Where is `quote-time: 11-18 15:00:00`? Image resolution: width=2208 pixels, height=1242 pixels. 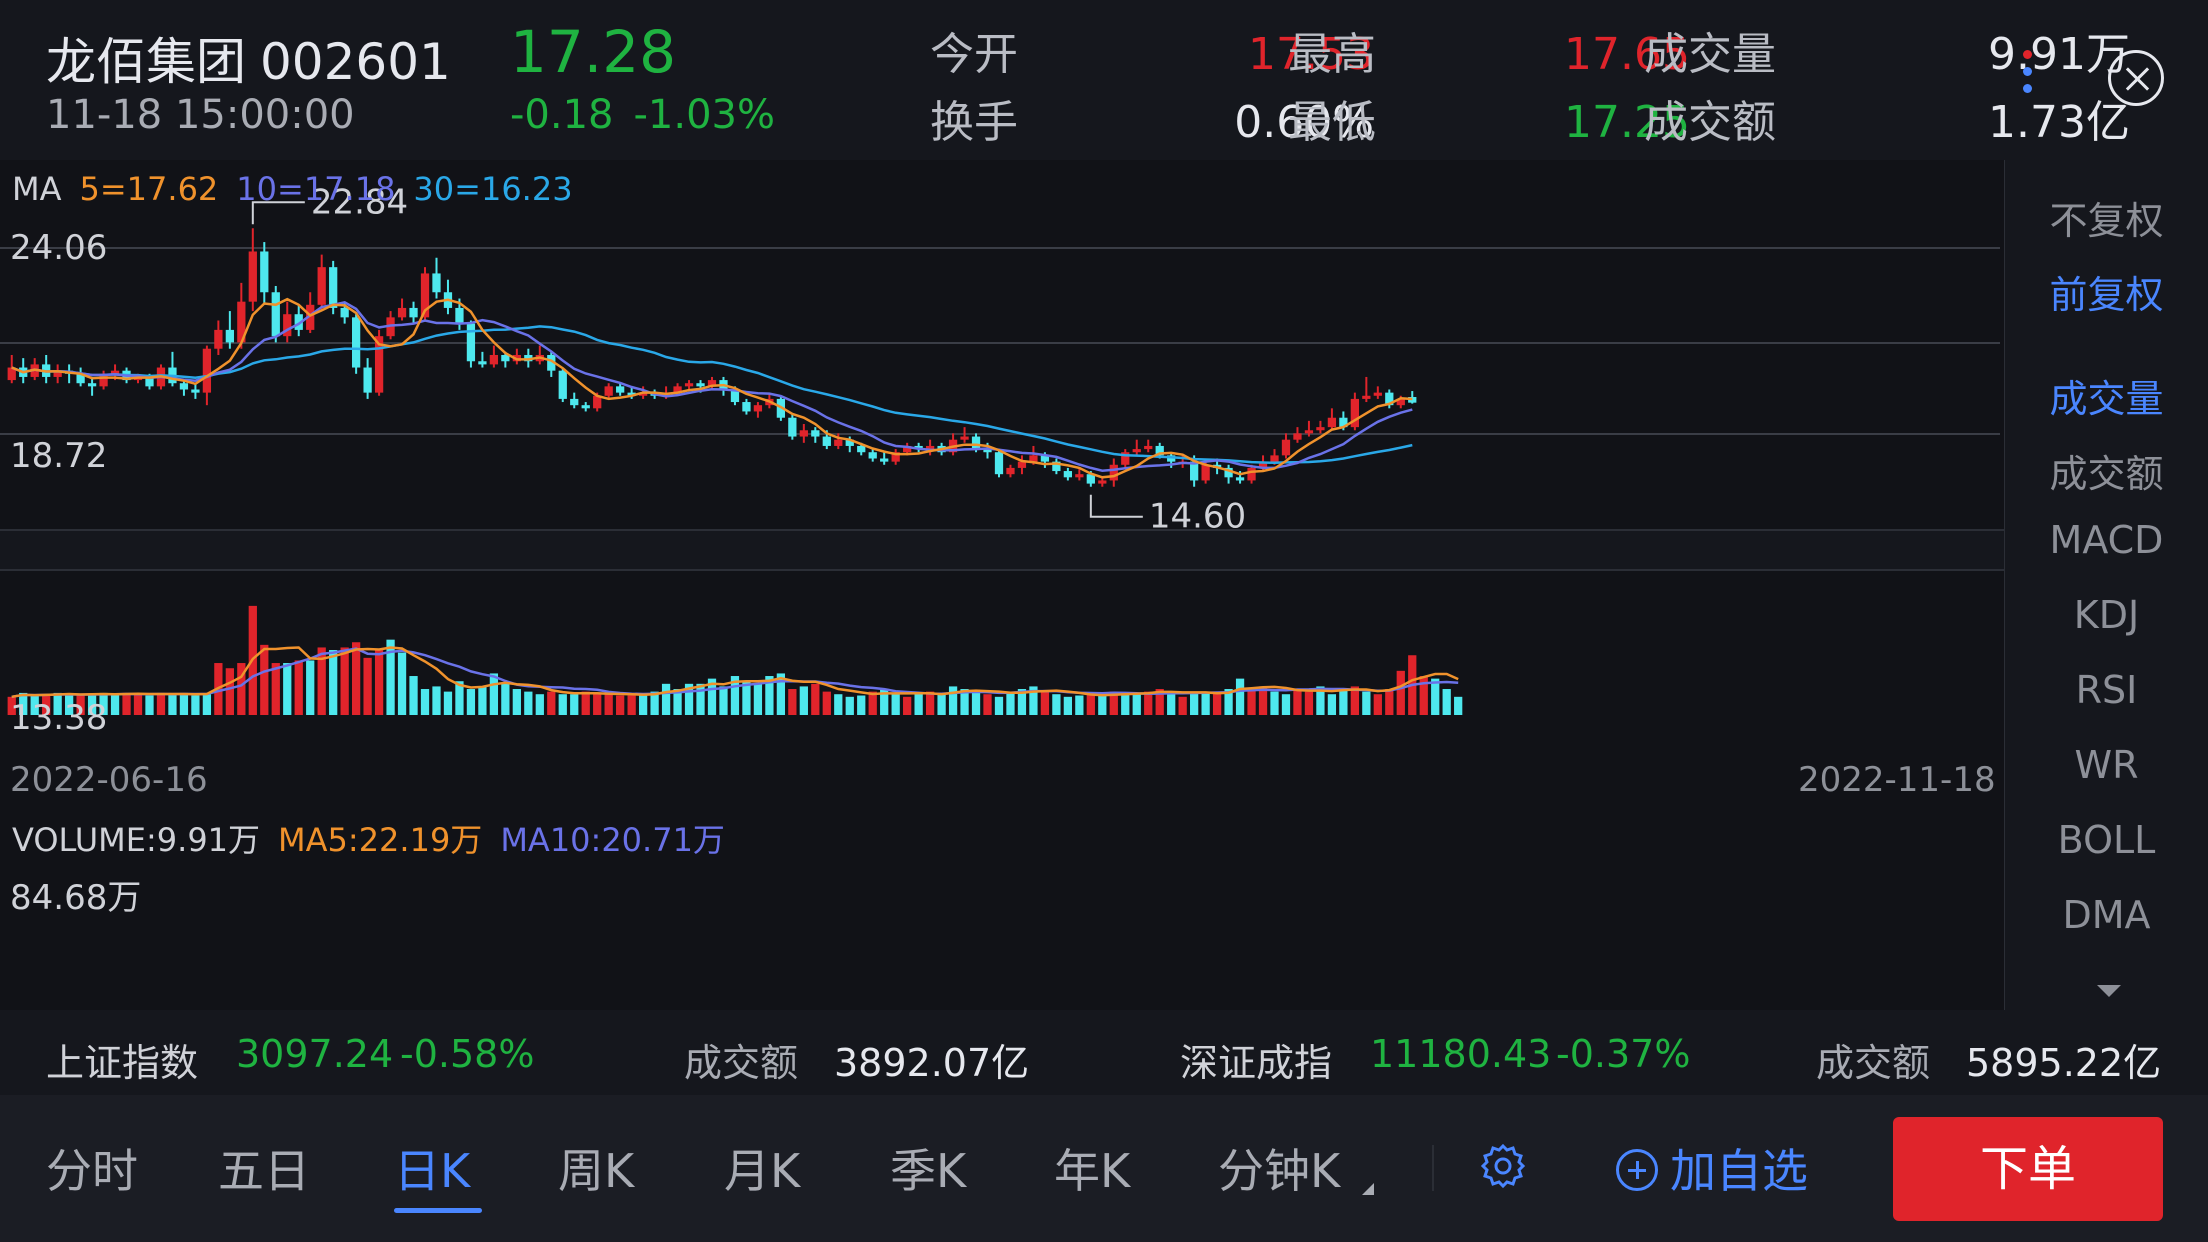
quote-time: 11-18 15:00:00 is located at coordinates (200, 115).